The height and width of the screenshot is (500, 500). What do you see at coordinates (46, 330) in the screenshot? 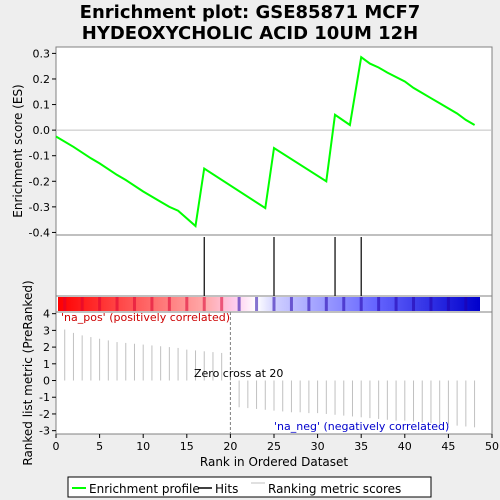
I see `metric-tick-label: 3` at bounding box center [46, 330].